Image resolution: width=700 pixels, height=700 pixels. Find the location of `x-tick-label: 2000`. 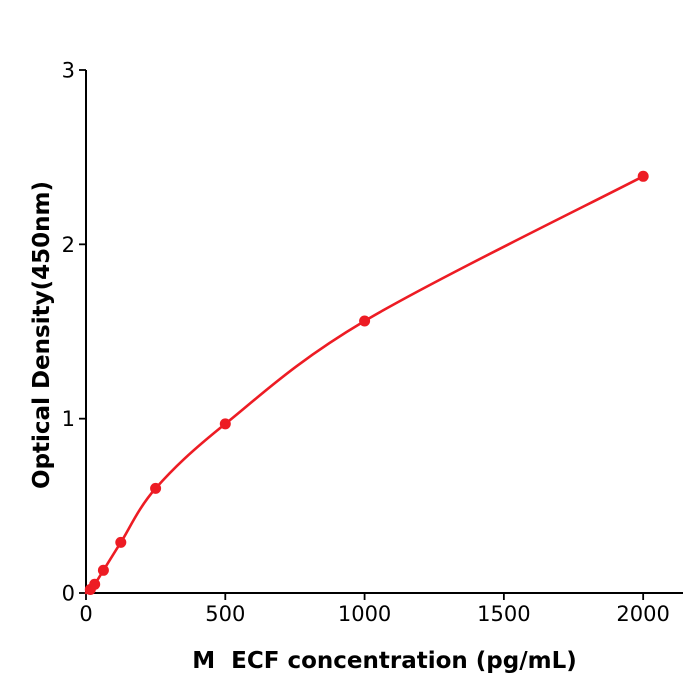

x-tick-label: 2000 is located at coordinates (642, 614).